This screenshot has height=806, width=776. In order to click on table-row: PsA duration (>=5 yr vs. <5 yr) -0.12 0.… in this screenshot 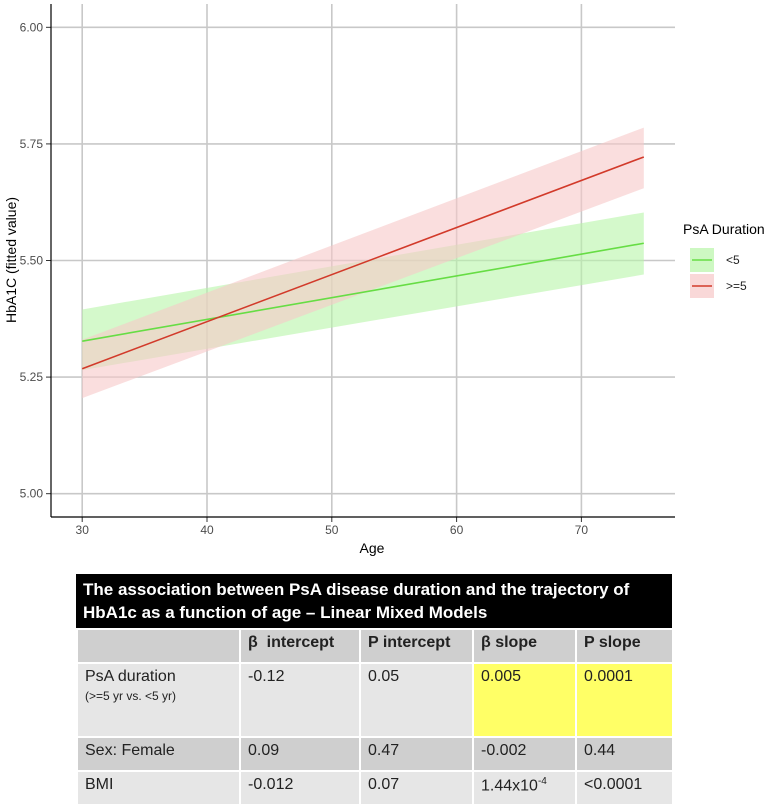, I will do `click(375, 700)`.